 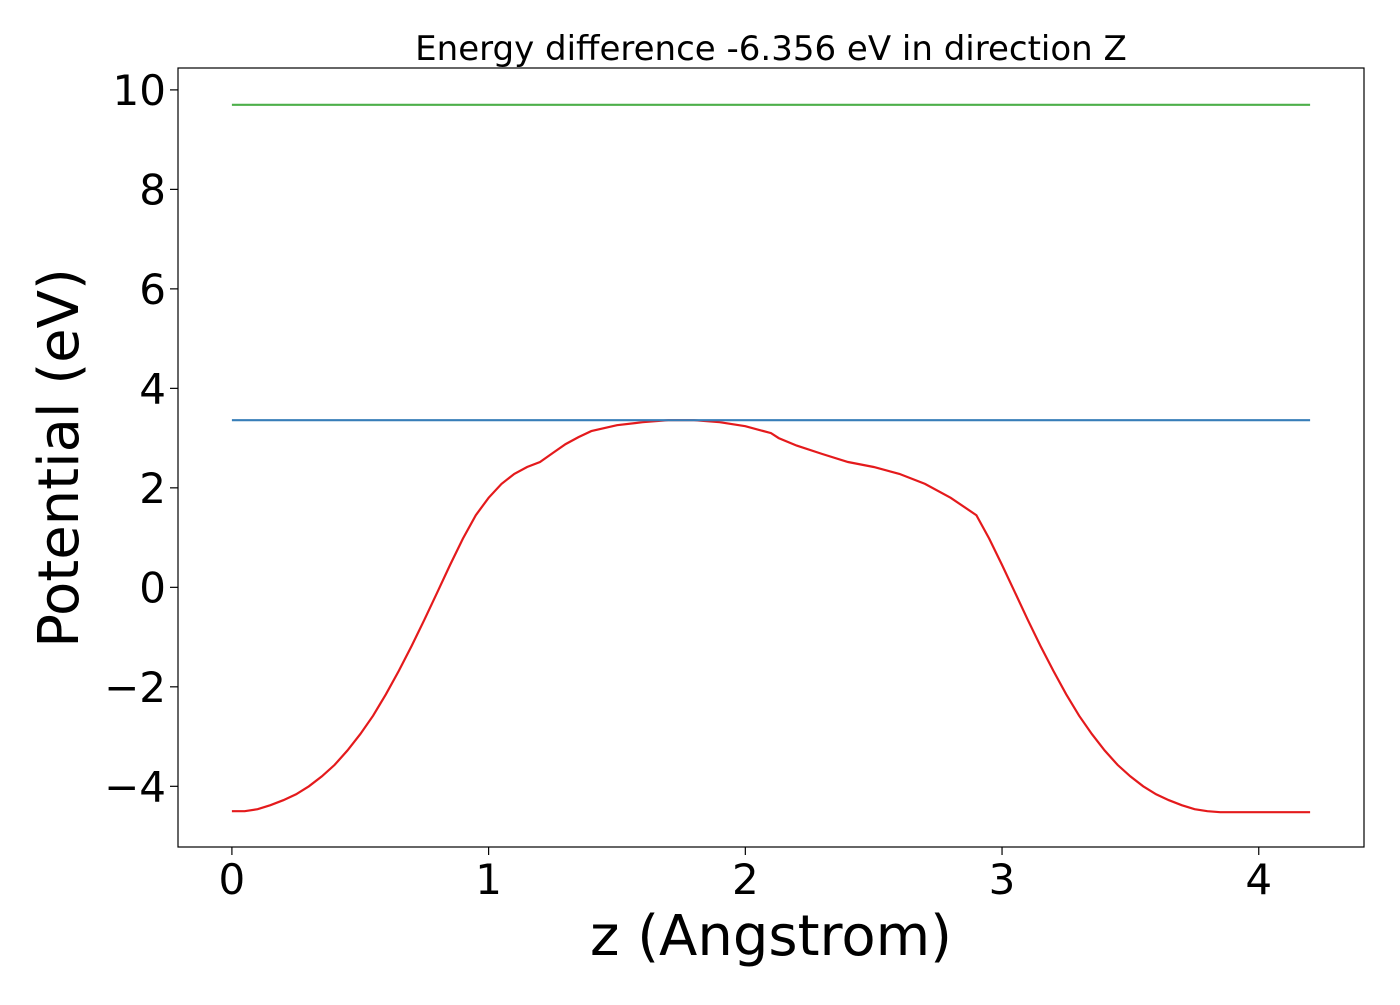 What do you see at coordinates (59, 458) in the screenshot?
I see `y-axis-label: Potential (eV)` at bounding box center [59, 458].